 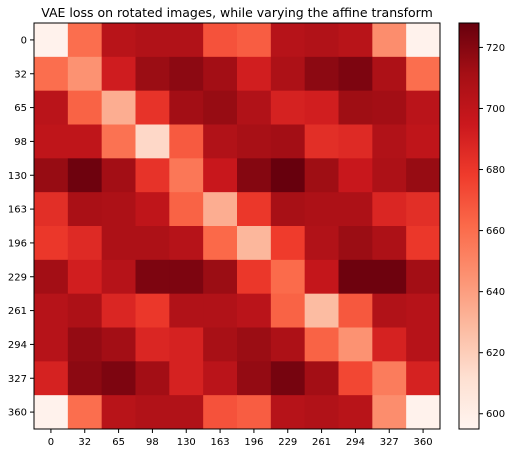 What do you see at coordinates (495, 353) in the screenshot?
I see `colorbar-tick-label: 620` at bounding box center [495, 353].